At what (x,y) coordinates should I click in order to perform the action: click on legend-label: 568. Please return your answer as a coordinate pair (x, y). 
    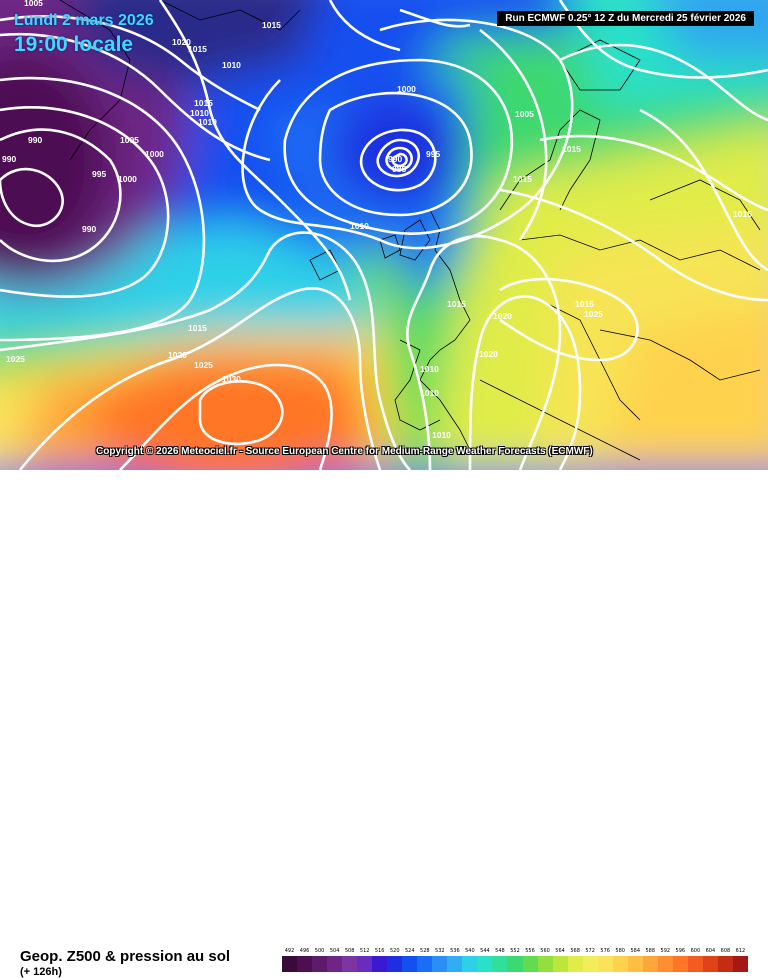
    Looking at the image, I should click on (575, 951).